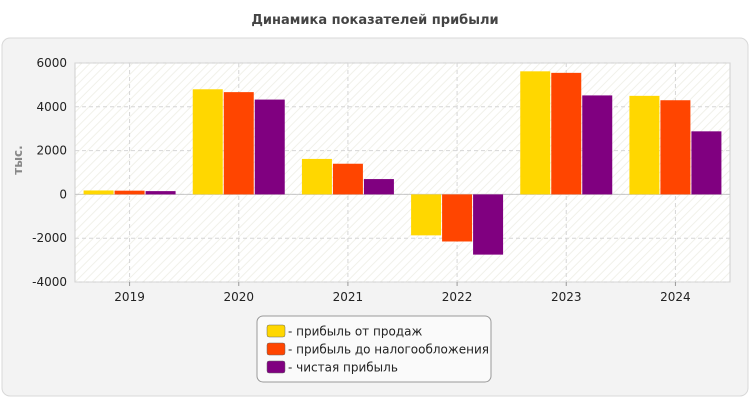  I want to click on bar-2-2020, so click(238, 143).